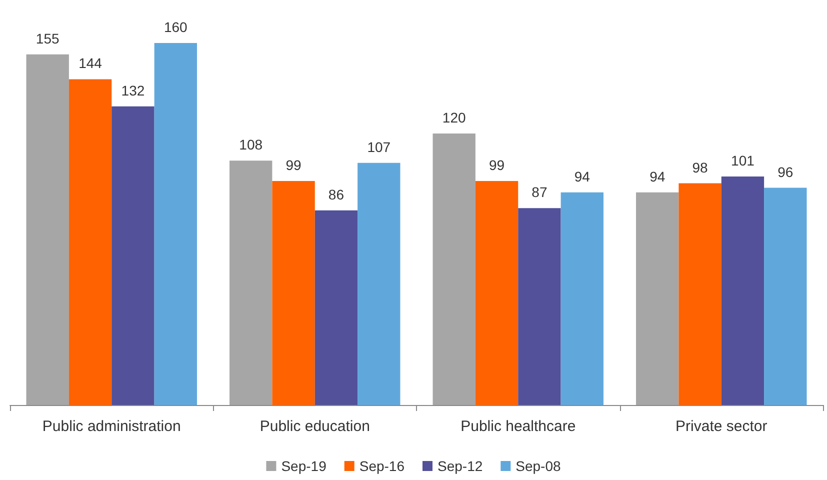  I want to click on legend-label: Sep-08, so click(539, 466).